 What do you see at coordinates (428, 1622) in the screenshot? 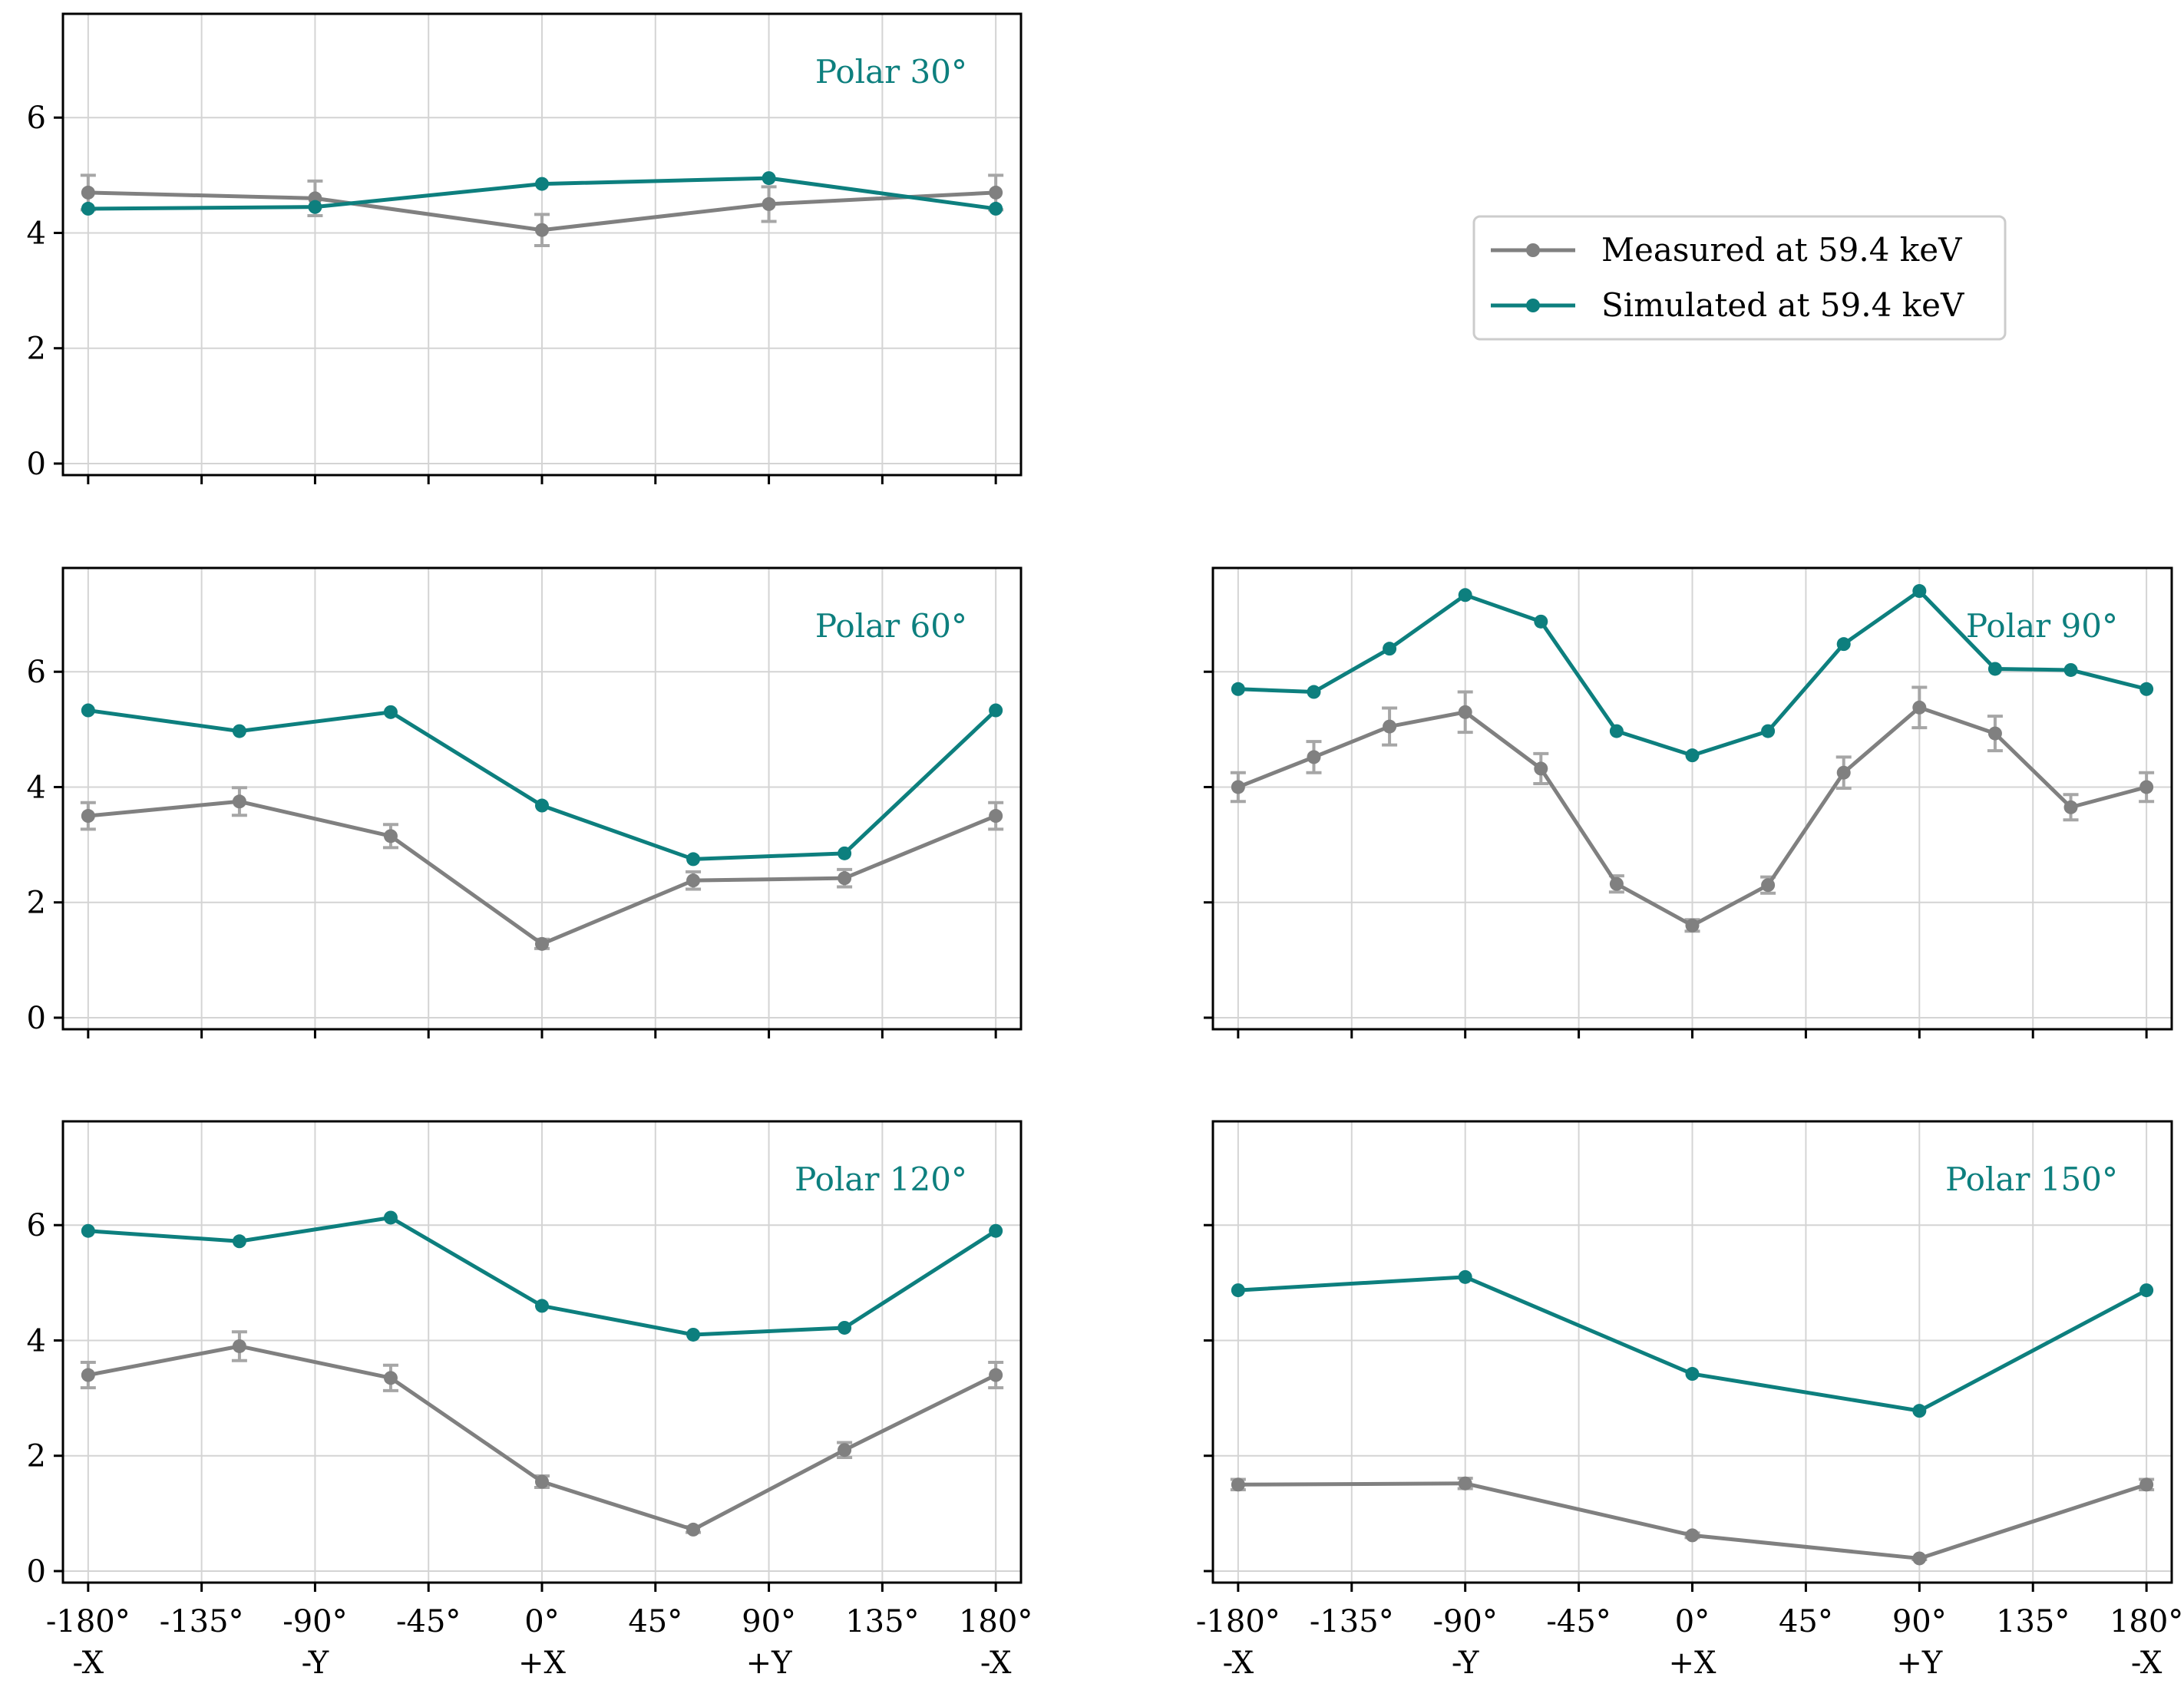
I see `x-tick-label: -45°` at bounding box center [428, 1622].